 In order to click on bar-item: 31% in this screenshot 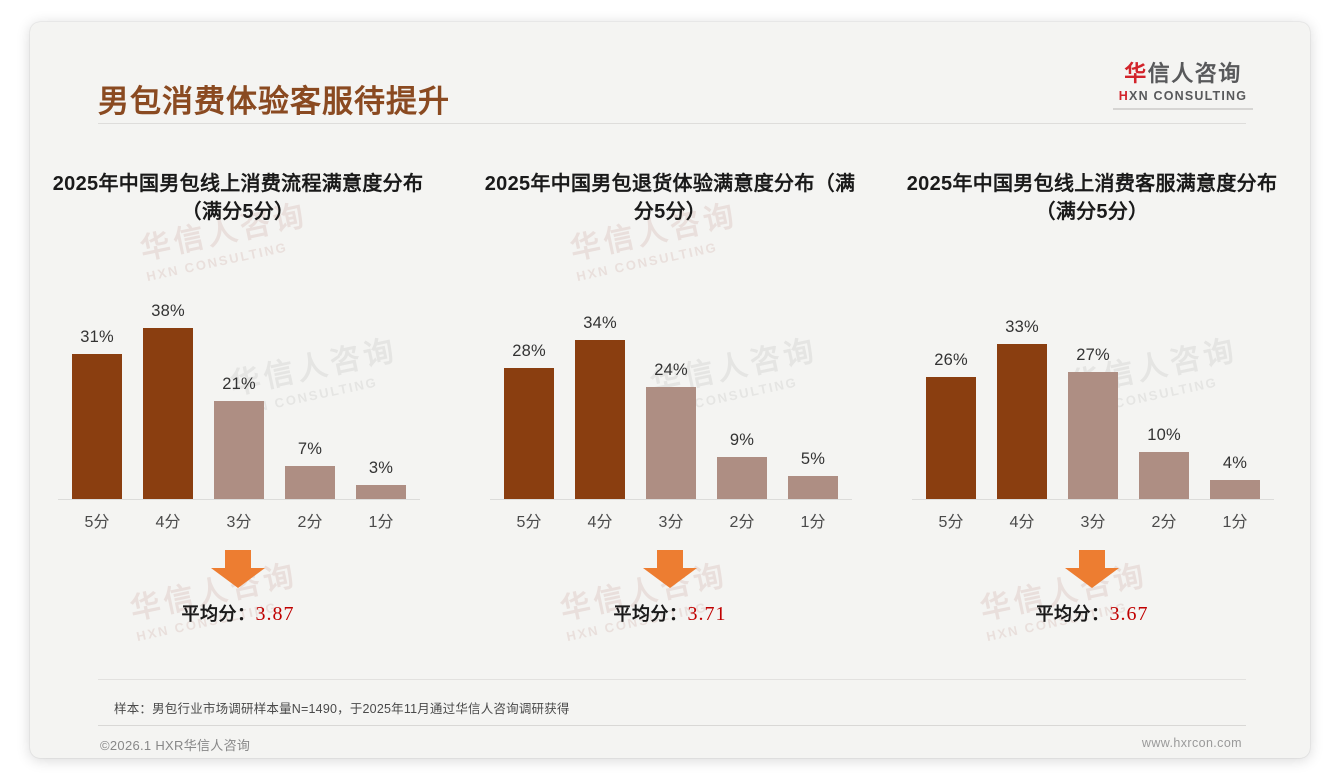, I will do `click(97, 400)`.